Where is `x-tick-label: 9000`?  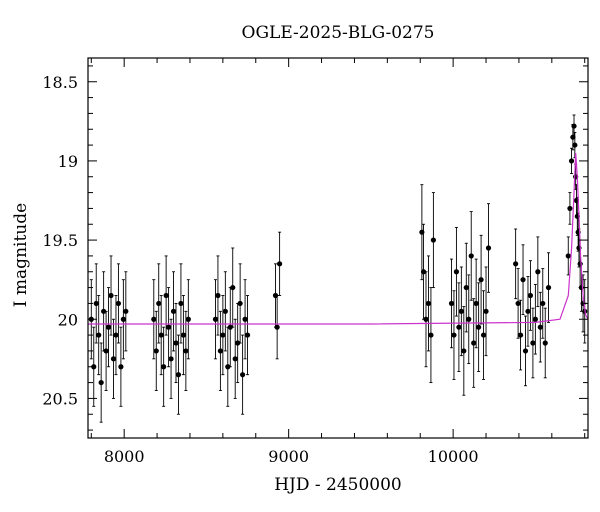 x-tick-label: 9000 is located at coordinates (288, 456).